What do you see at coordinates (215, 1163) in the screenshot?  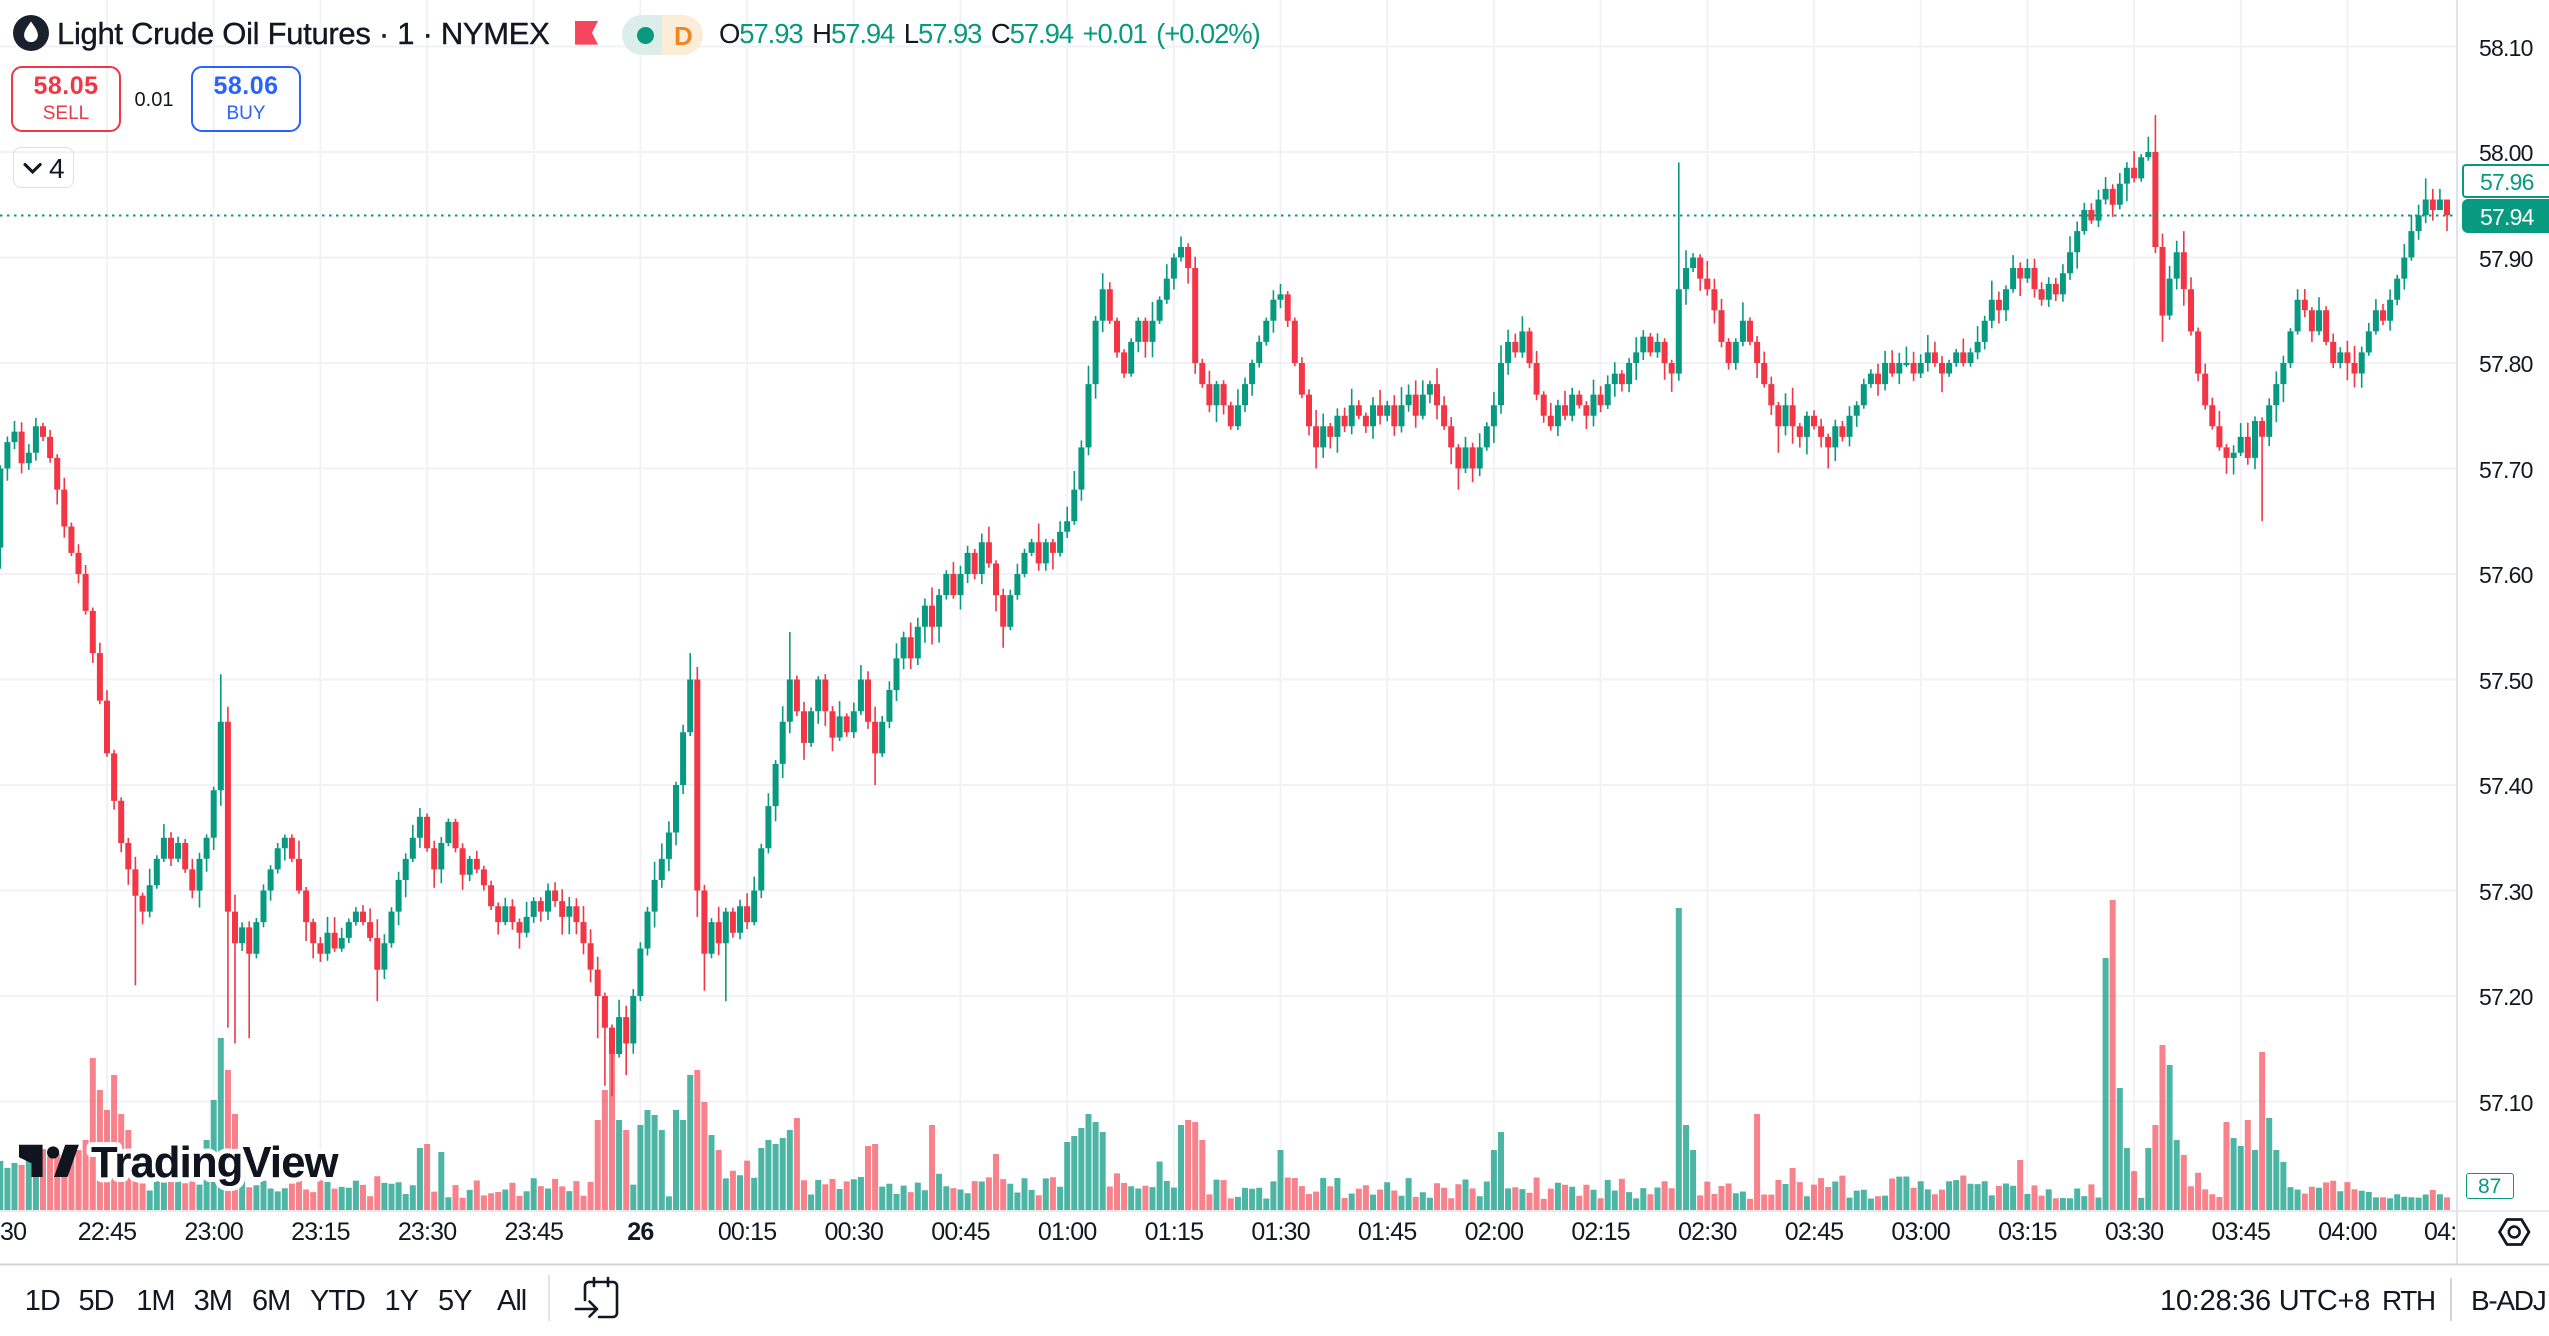 I see `svg-text: TradingView` at bounding box center [215, 1163].